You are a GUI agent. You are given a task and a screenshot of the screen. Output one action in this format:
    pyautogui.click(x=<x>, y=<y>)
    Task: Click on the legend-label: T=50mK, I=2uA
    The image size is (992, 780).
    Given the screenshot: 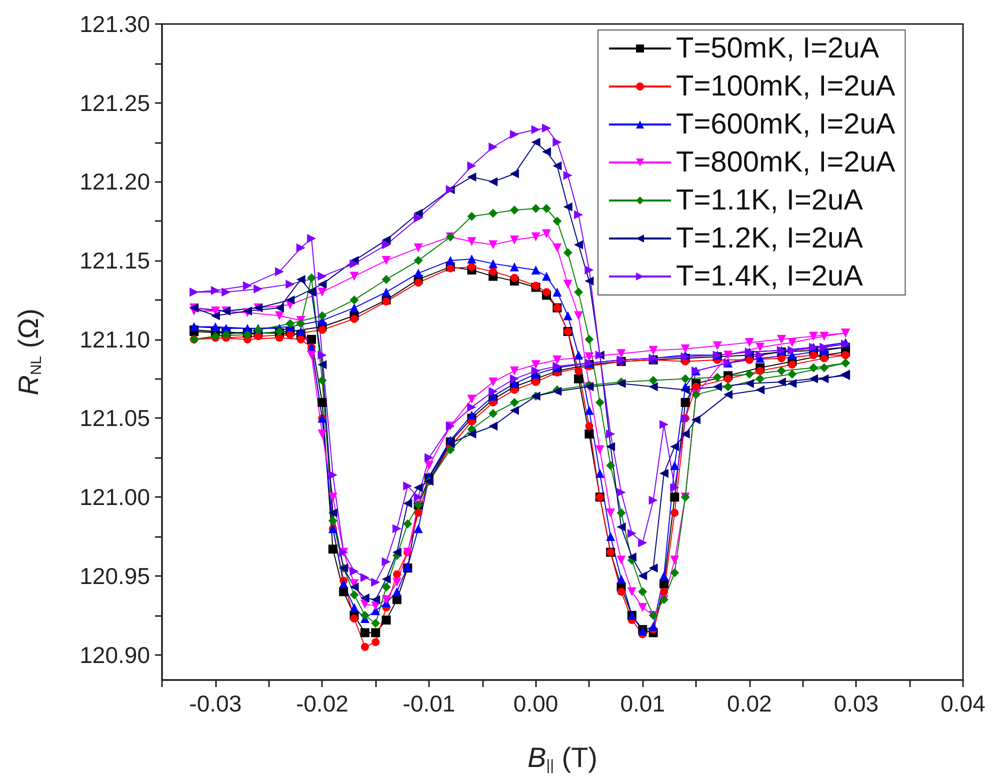 What is the action you would take?
    pyautogui.click(x=778, y=48)
    